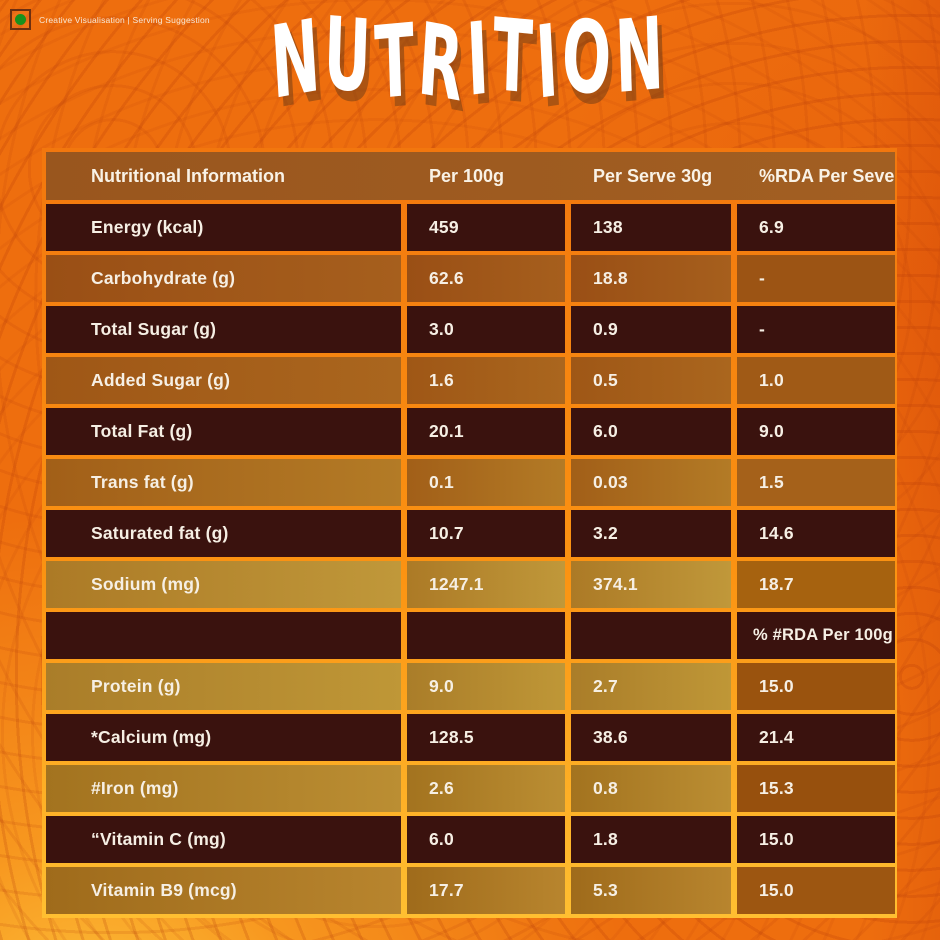 The height and width of the screenshot is (940, 940). I want to click on column-header-rda-per-serve: %RDA Per Seve, so click(827, 175).